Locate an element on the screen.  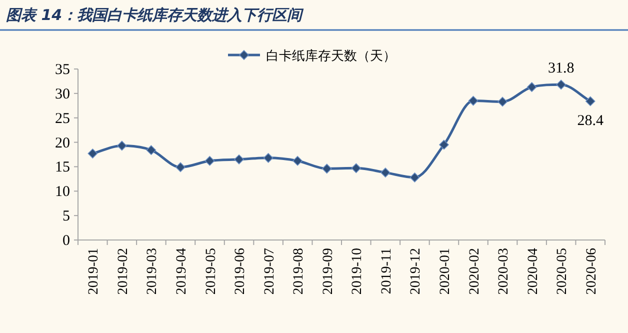
chart-title: 图表 14：我国白卡纸库存天数进入下行区间 is located at coordinates (155, 15).